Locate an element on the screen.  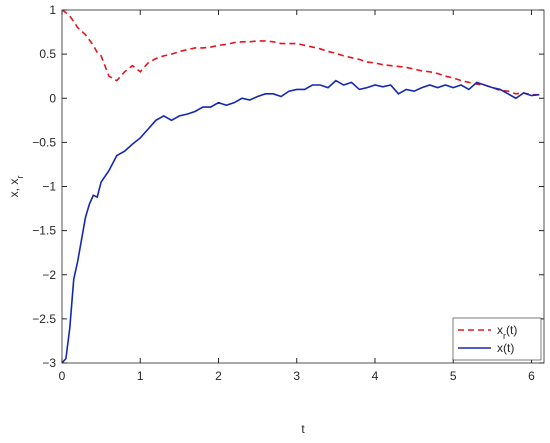
y-tick-label: −3 is located at coordinates (49, 363).